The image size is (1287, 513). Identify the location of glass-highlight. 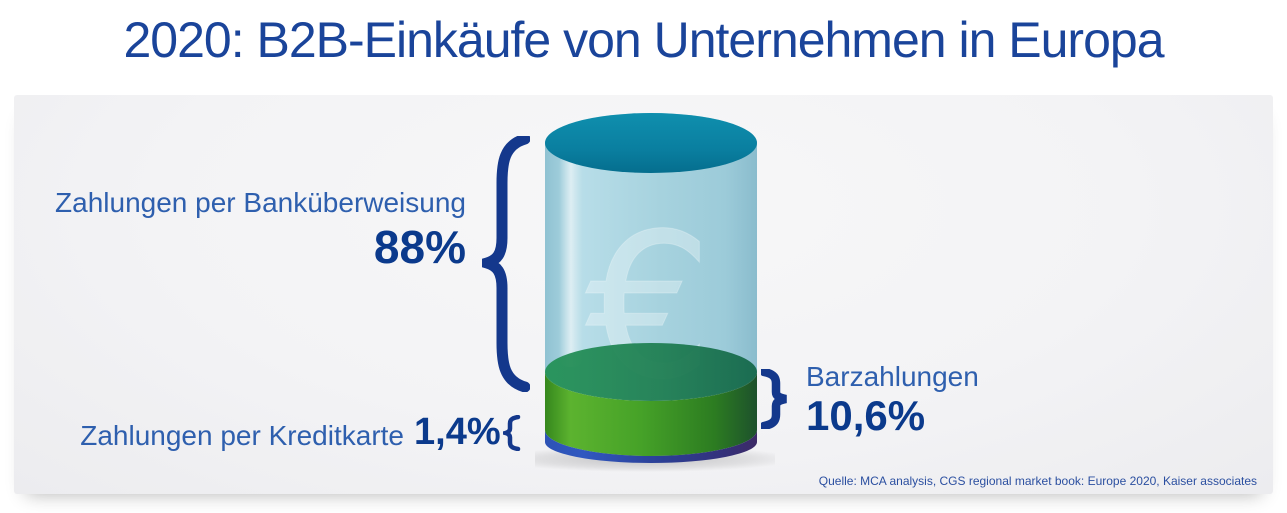
(571, 261).